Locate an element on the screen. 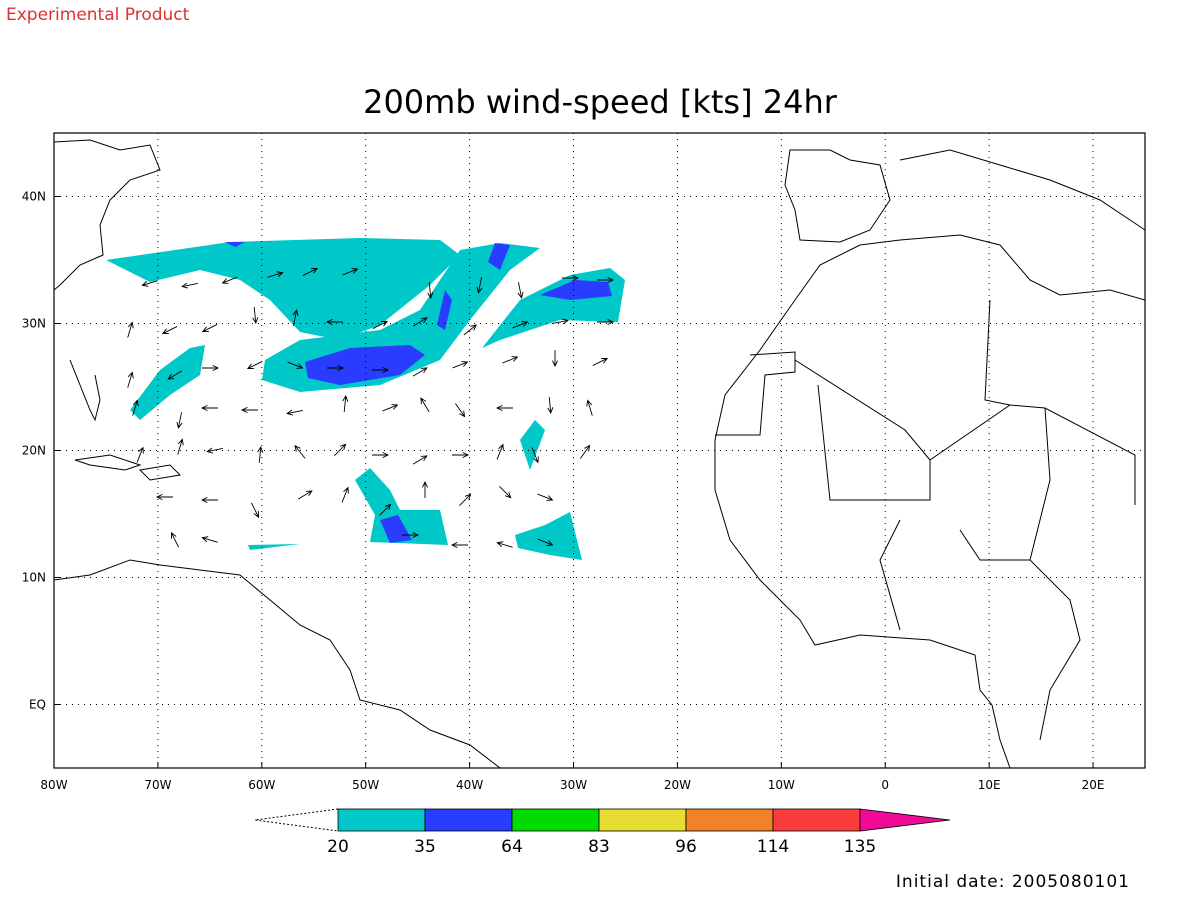  lat-tick-label: EQ is located at coordinates (37, 705).